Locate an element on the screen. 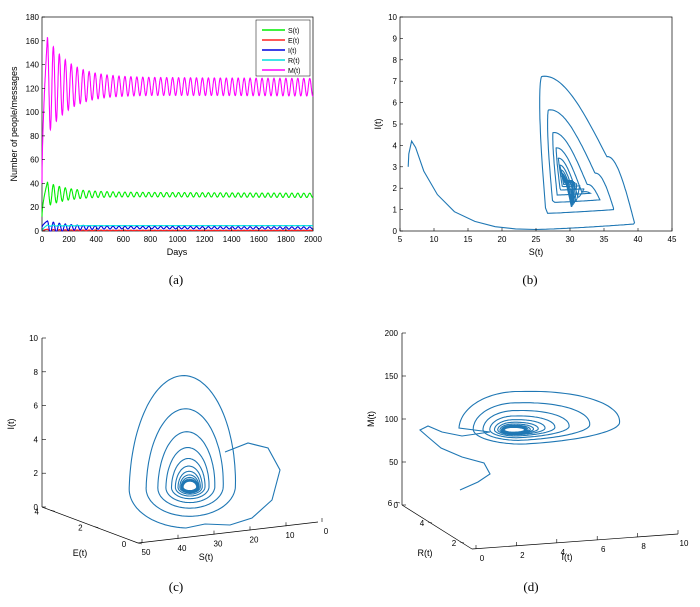  panel-d-i-tick-label: 2 is located at coordinates (522, 555).